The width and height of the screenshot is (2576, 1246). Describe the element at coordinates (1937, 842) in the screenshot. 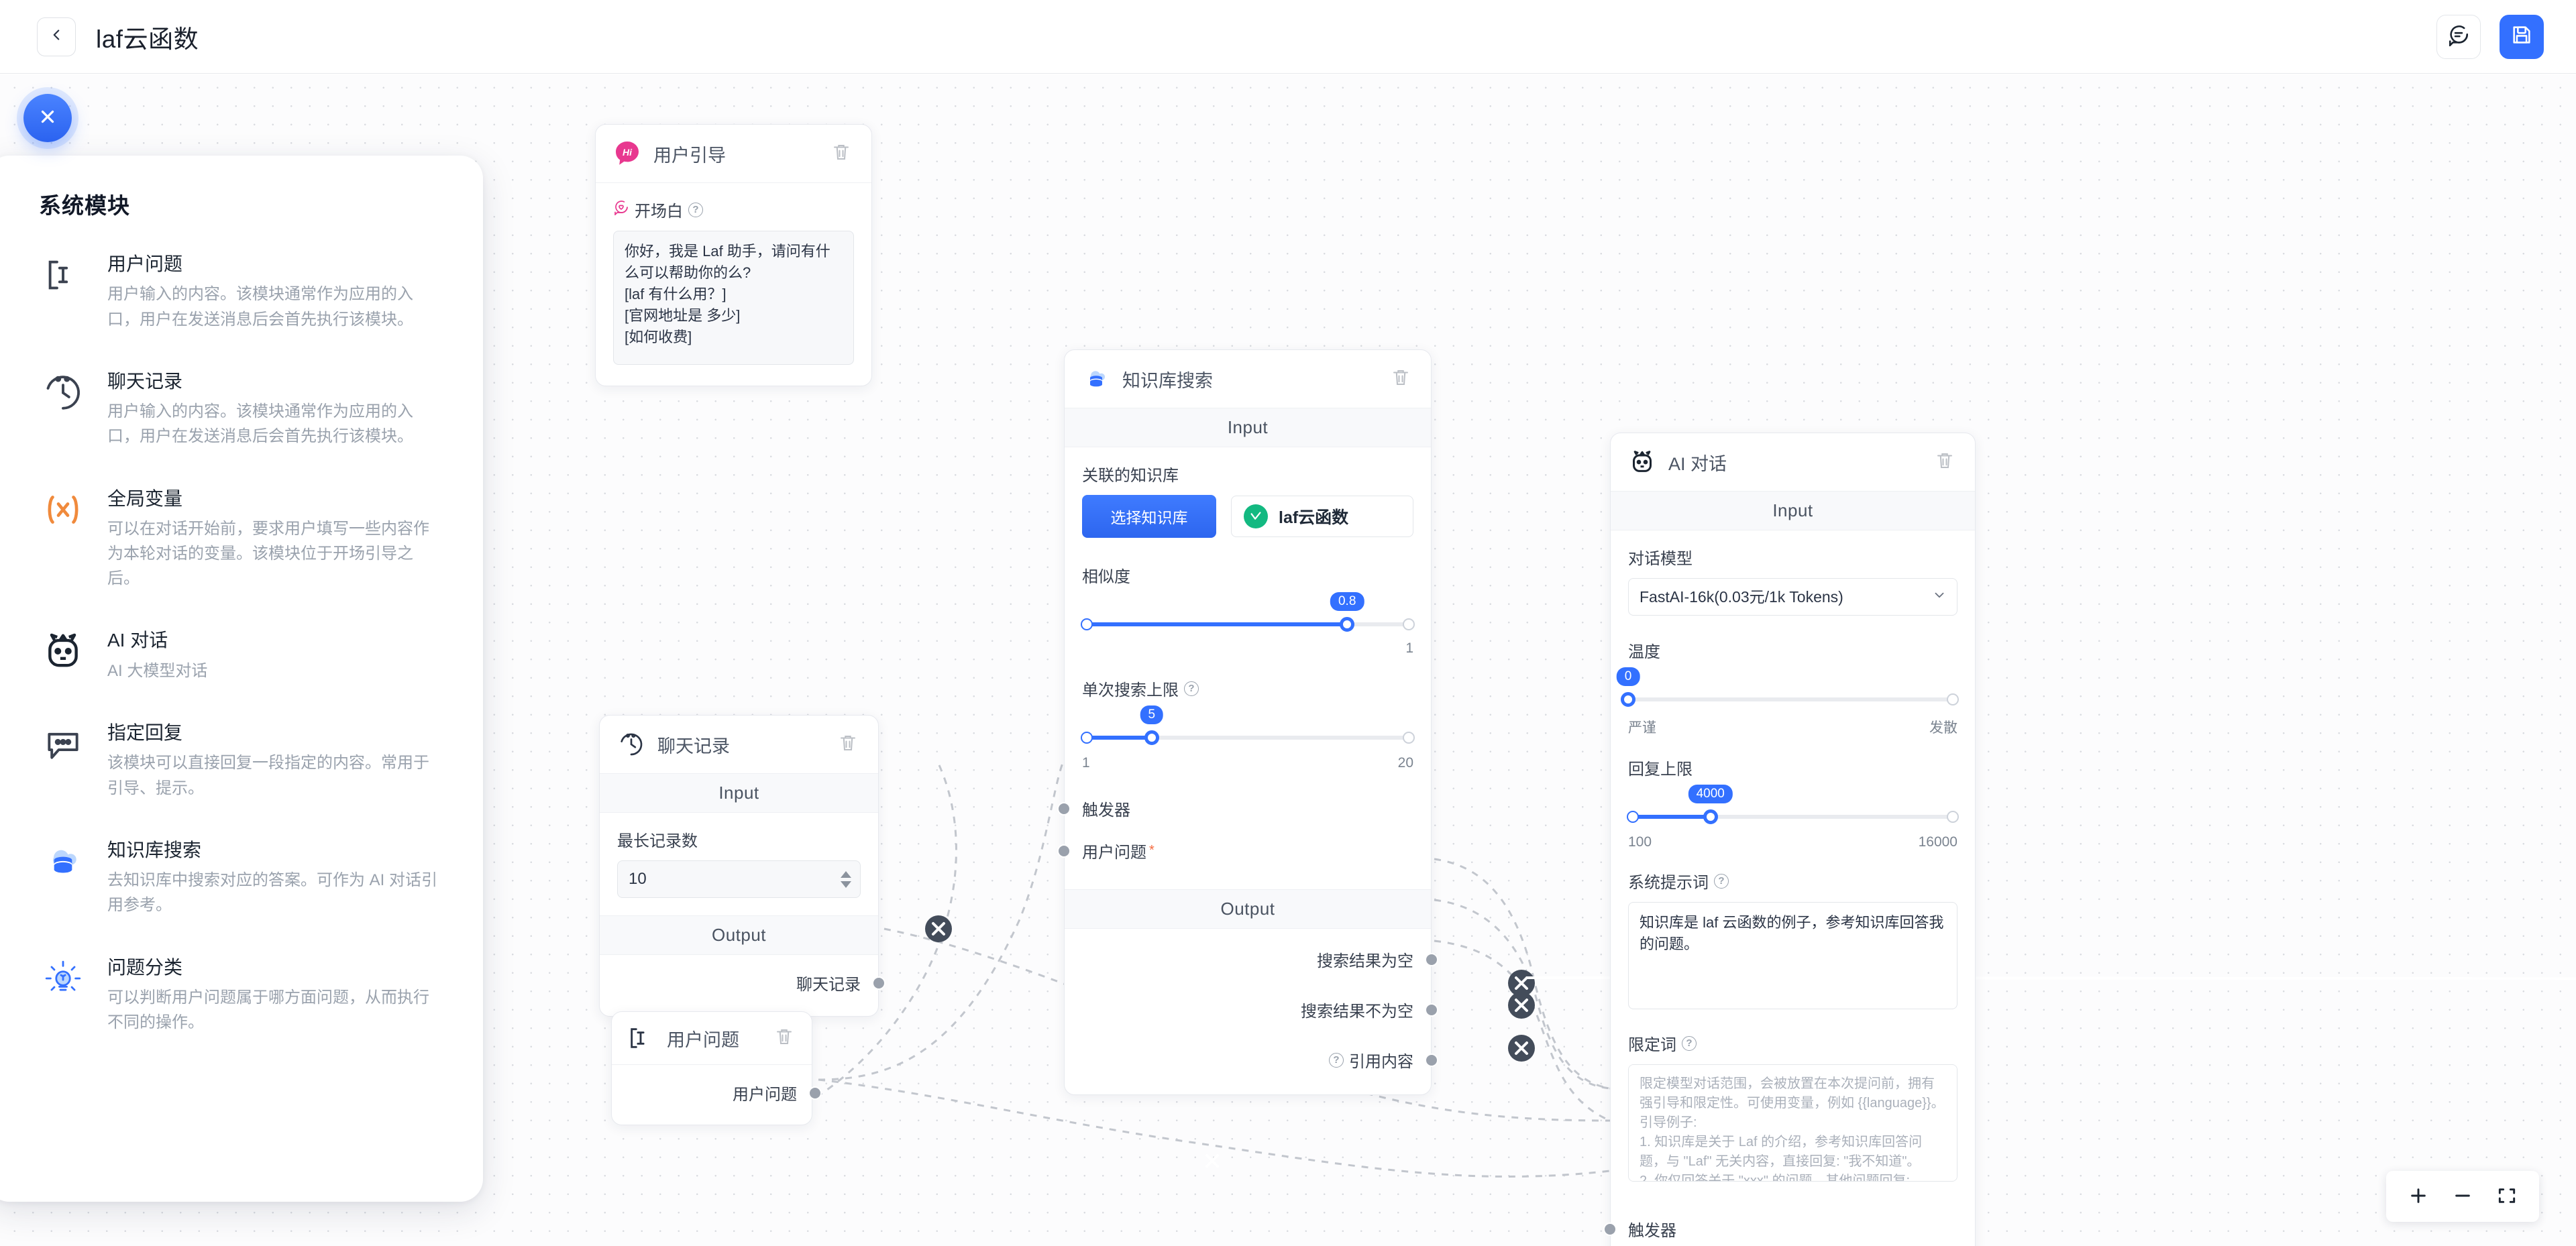

I see `slider-max-label: 16000` at that location.